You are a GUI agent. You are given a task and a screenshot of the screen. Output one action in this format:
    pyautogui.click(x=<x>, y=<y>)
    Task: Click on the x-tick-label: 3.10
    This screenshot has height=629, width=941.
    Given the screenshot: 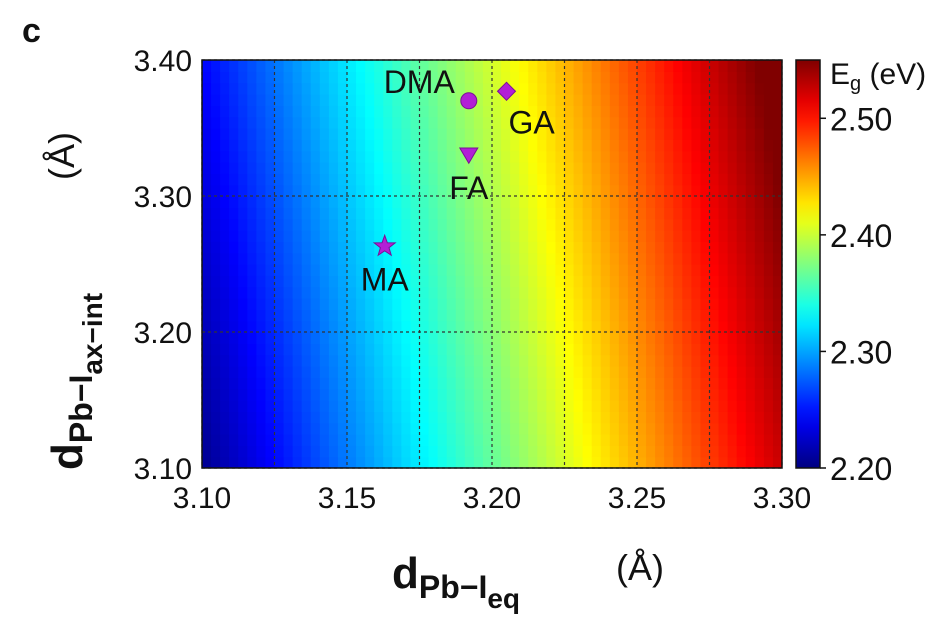 What is the action you would take?
    pyautogui.click(x=202, y=498)
    